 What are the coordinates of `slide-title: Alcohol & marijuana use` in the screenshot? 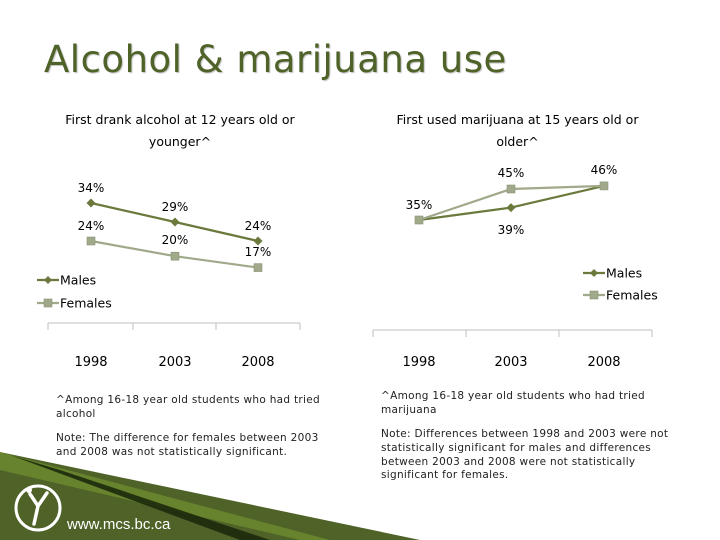 It's located at (275, 59).